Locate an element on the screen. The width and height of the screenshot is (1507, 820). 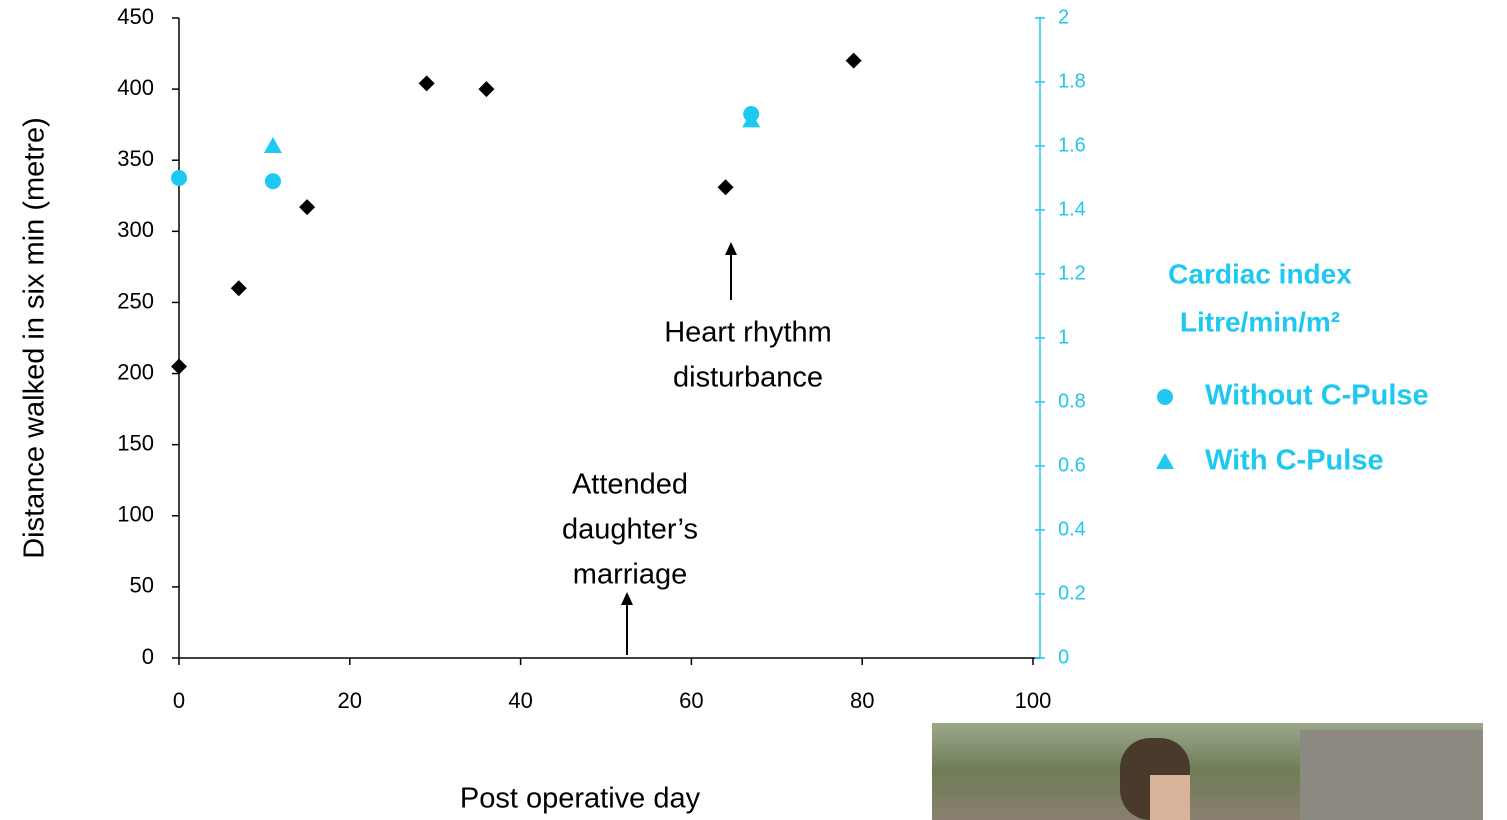
y2-tick-label: 1.4 is located at coordinates (1072, 209).